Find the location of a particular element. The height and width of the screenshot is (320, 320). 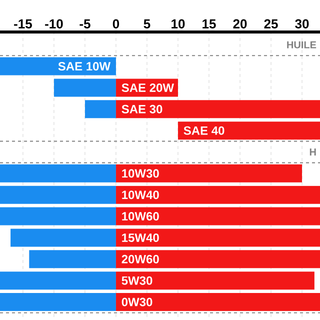

y-tick-label: SAE 40 is located at coordinates (204, 130).